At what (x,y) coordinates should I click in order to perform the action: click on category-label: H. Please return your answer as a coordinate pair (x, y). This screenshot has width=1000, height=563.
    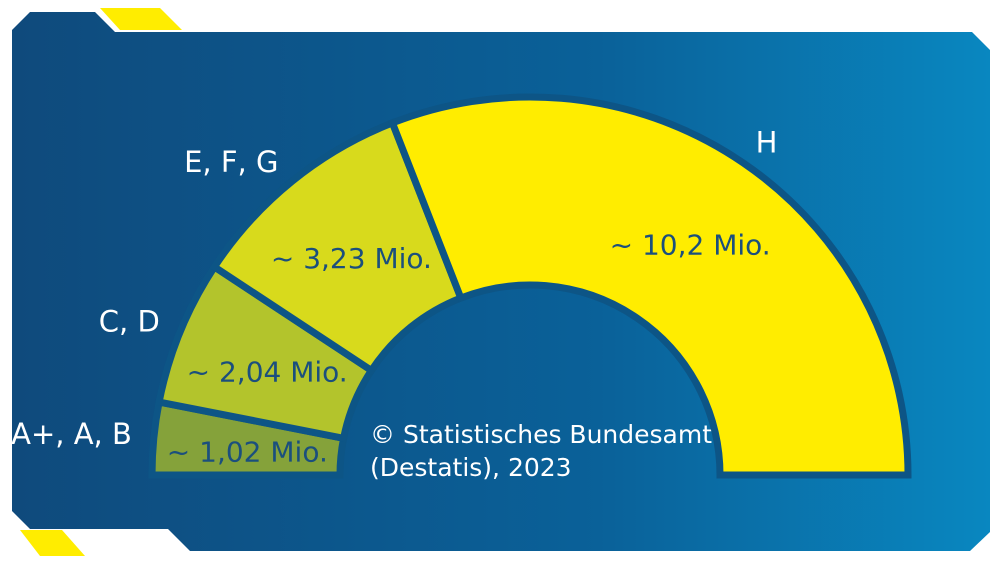
    Looking at the image, I should click on (767, 143).